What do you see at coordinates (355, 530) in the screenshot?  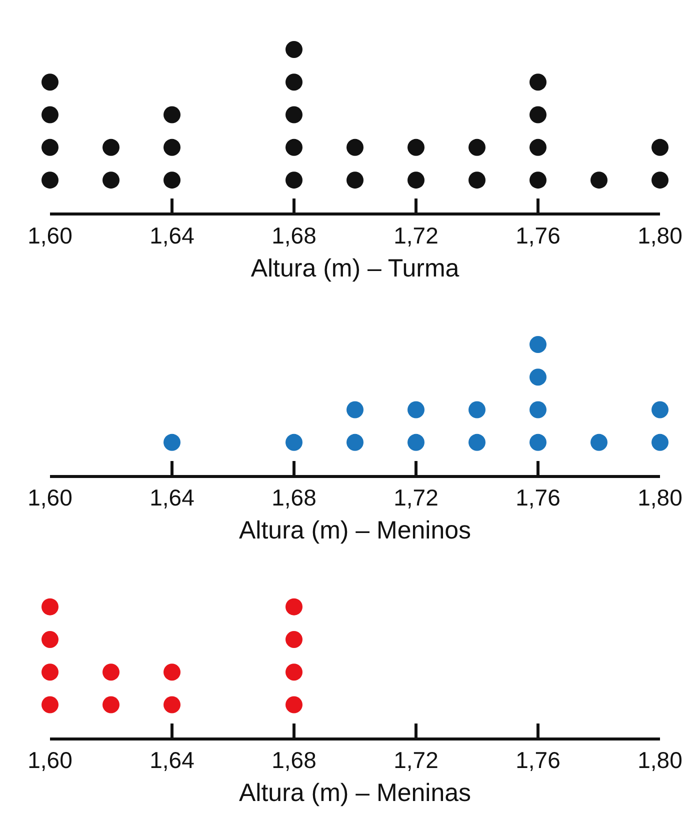 I see `x-axis-title: Altura (m) – Meninos` at bounding box center [355, 530].